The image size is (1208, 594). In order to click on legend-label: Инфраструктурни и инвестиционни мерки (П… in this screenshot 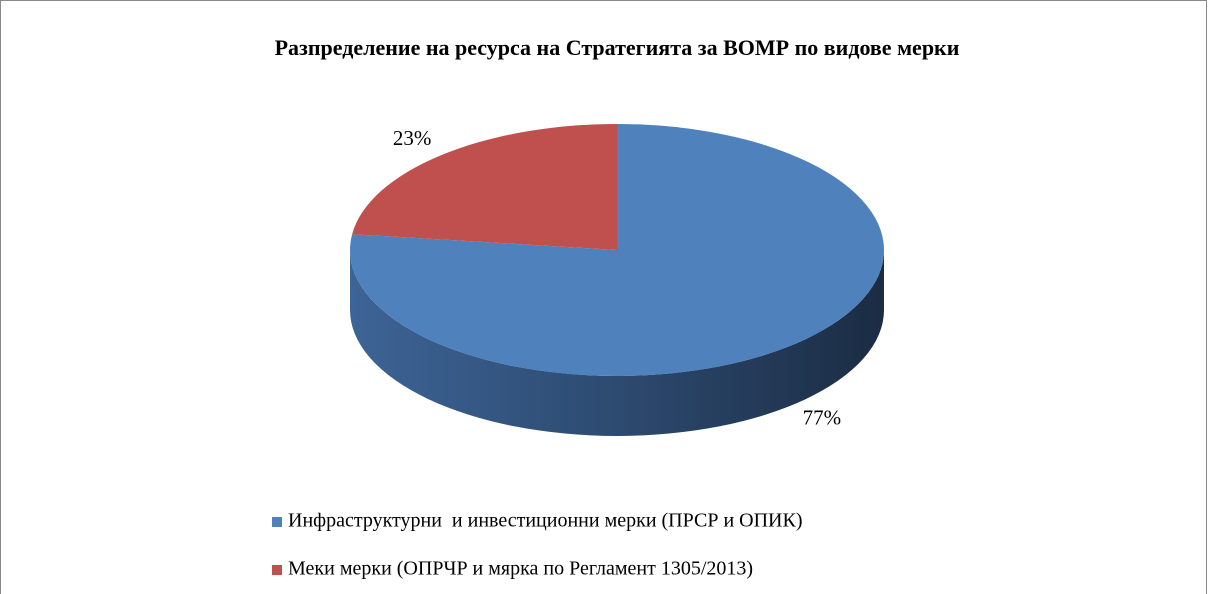, I will do `click(545, 521)`.